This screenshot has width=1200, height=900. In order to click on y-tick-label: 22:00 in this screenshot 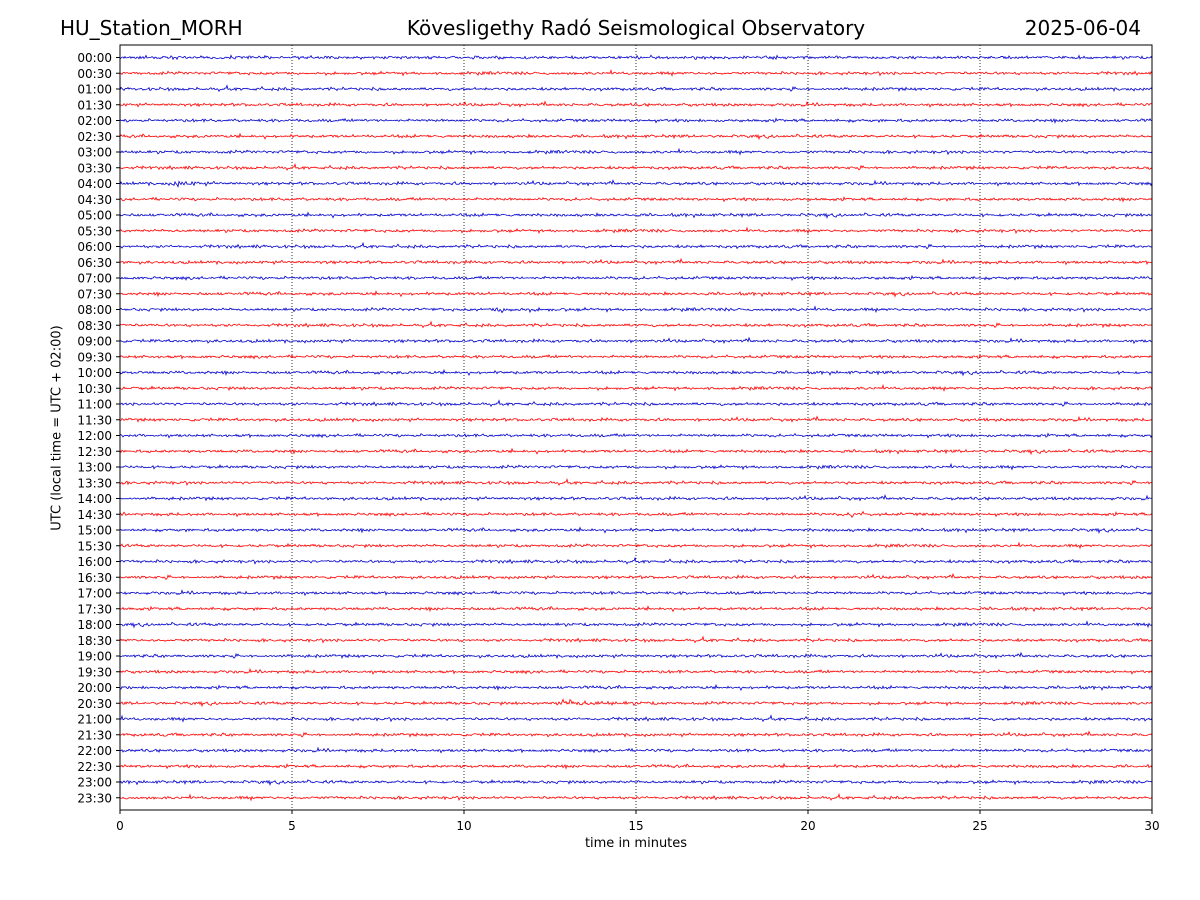, I will do `click(94, 751)`.